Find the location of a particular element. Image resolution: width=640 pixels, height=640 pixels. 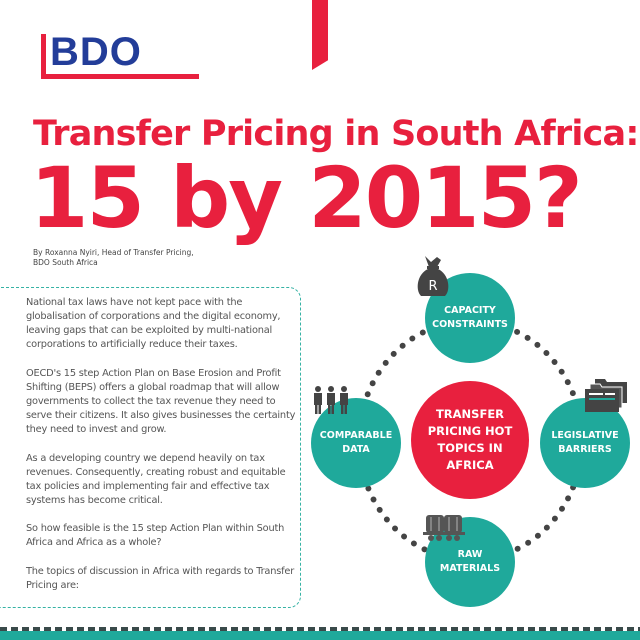

logo-bar-vertical is located at coordinates (43, 56).